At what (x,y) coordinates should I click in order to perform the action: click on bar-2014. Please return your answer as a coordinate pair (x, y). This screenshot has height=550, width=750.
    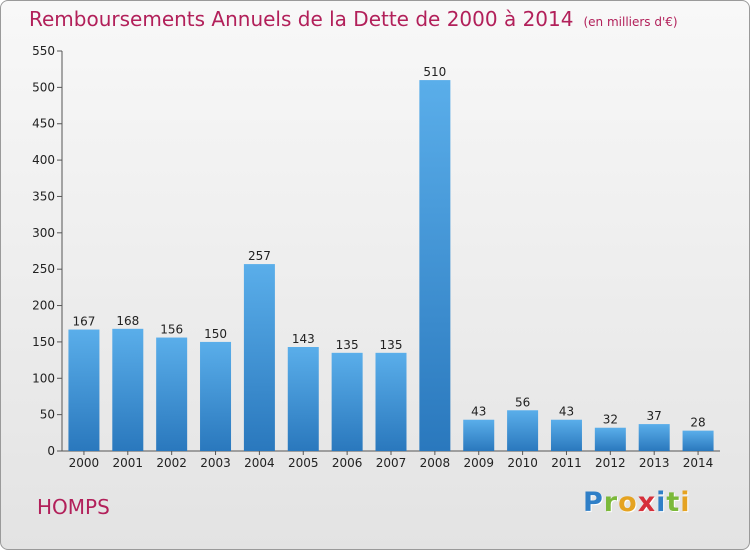
    Looking at the image, I should click on (698, 440).